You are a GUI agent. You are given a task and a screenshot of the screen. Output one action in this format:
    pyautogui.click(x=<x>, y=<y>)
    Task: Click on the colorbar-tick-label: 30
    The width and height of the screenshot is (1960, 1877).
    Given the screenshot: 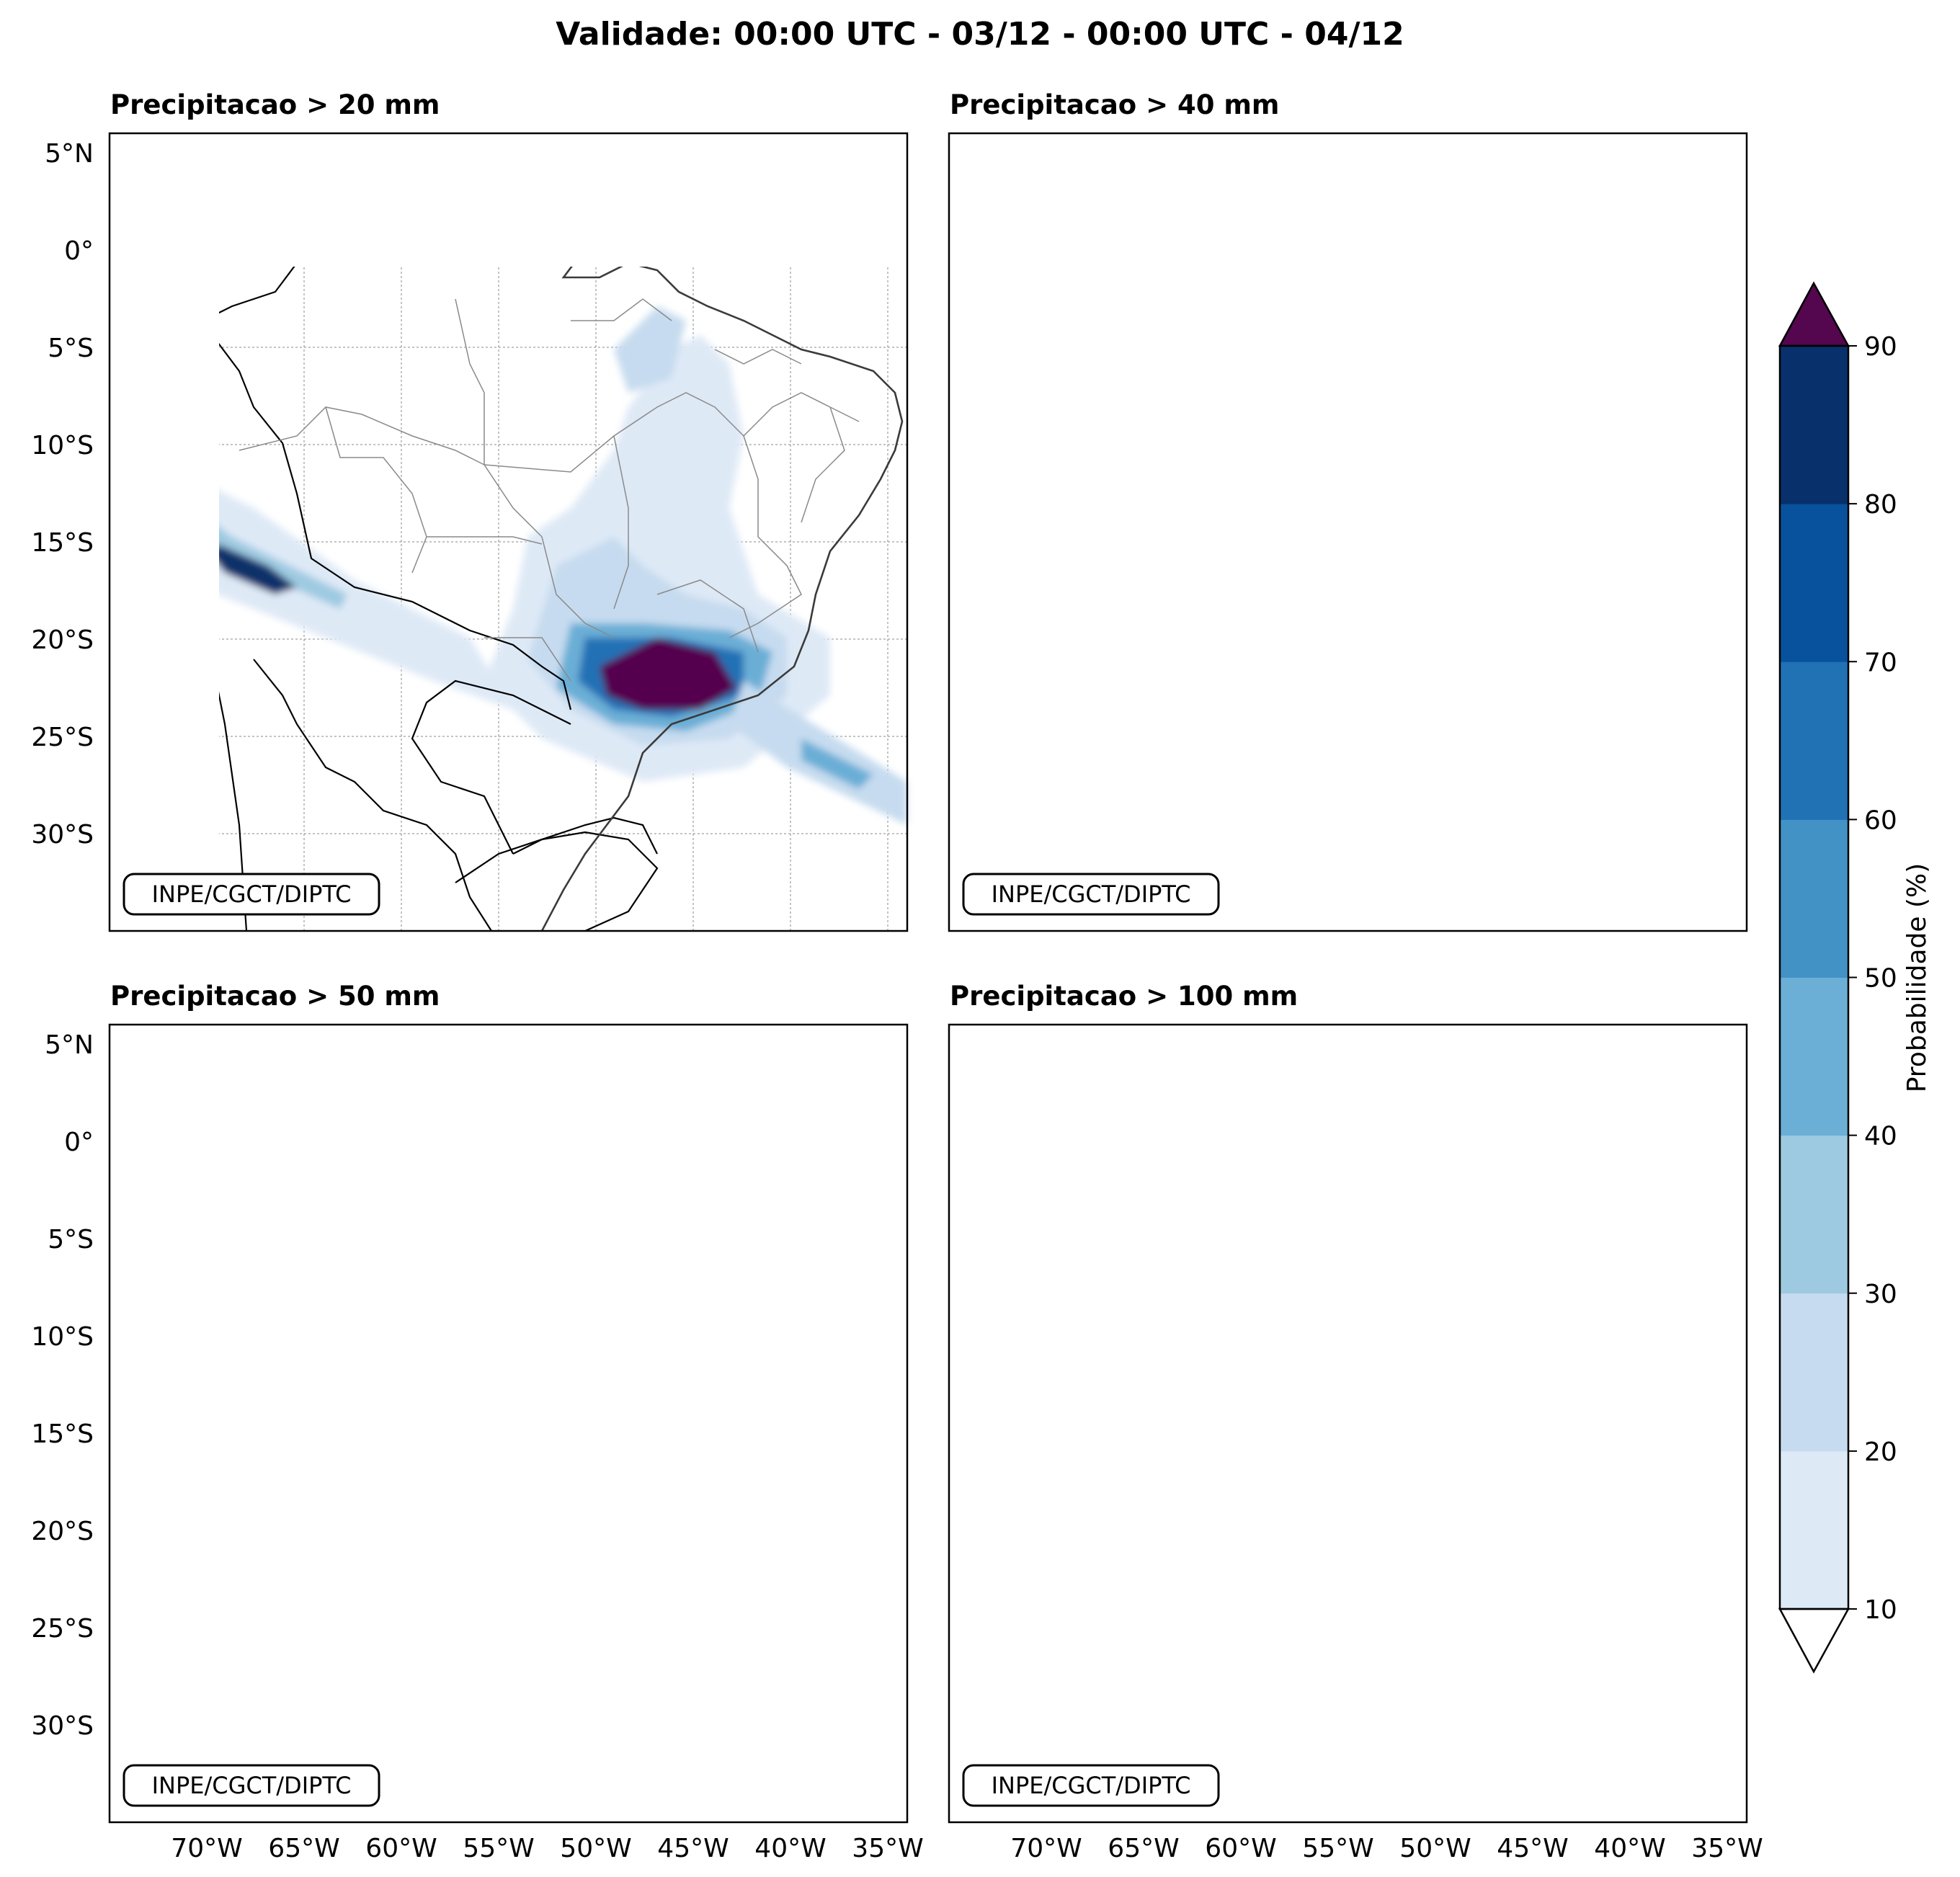 What is the action you would take?
    pyautogui.click(x=1880, y=1294)
    